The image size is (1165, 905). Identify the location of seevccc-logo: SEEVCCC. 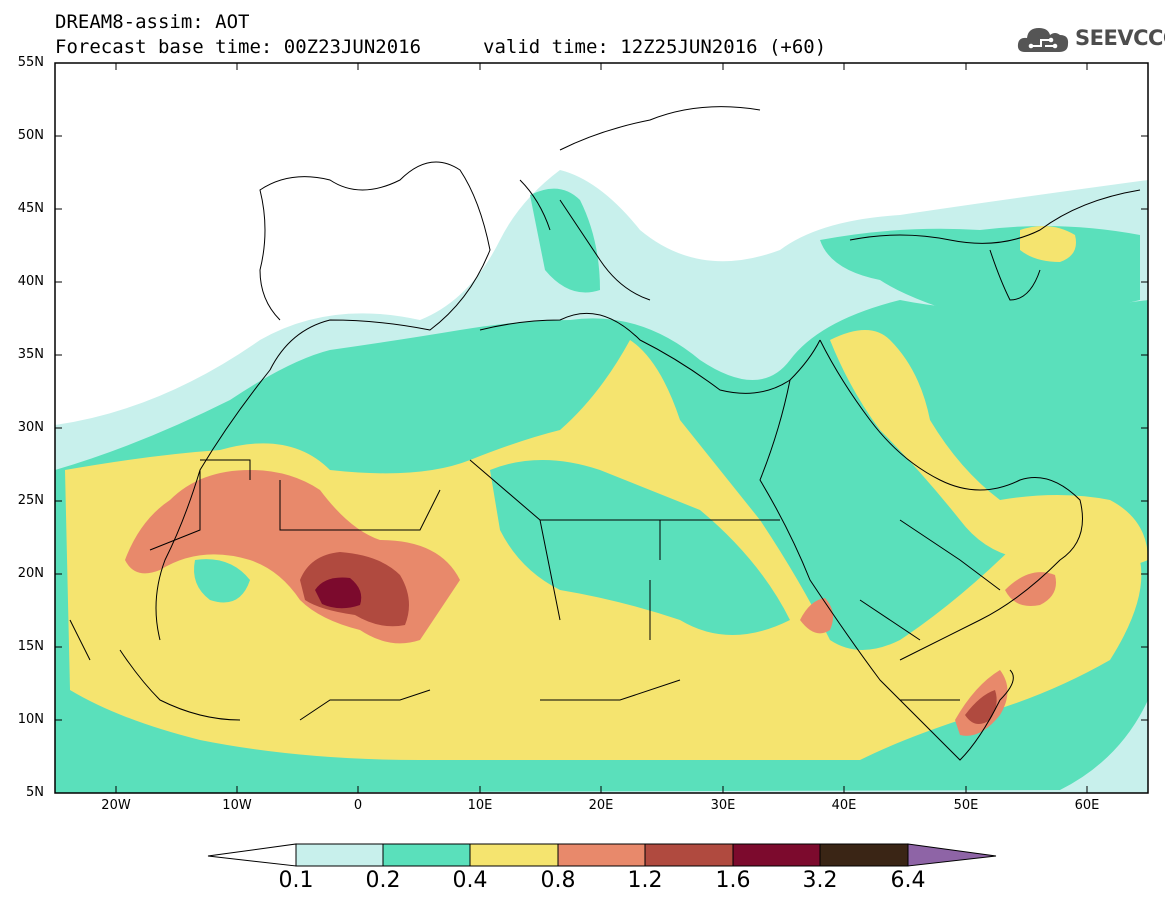
(1090, 40).